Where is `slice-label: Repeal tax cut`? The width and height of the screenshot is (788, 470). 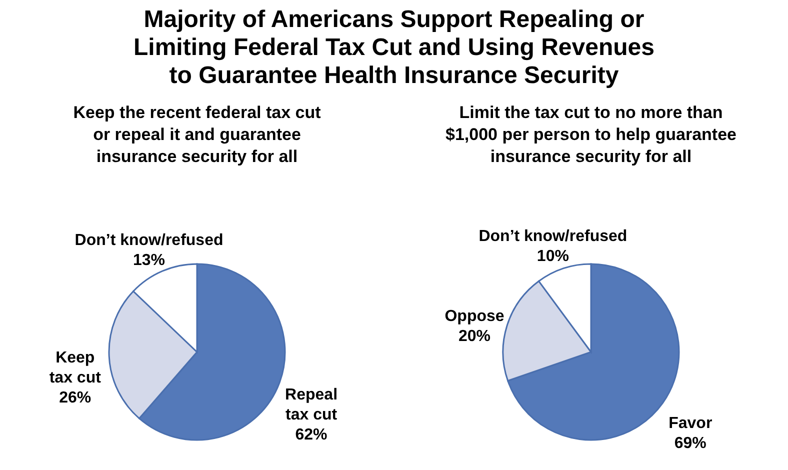 slice-label: Repeal tax cut is located at coordinates (311, 405).